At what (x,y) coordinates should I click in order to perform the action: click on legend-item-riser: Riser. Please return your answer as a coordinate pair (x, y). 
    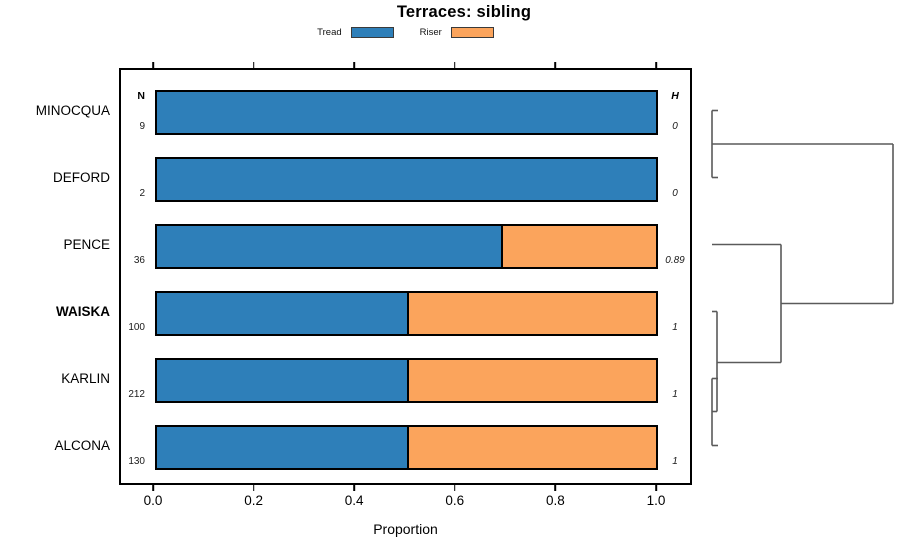
    Looking at the image, I should click on (457, 32).